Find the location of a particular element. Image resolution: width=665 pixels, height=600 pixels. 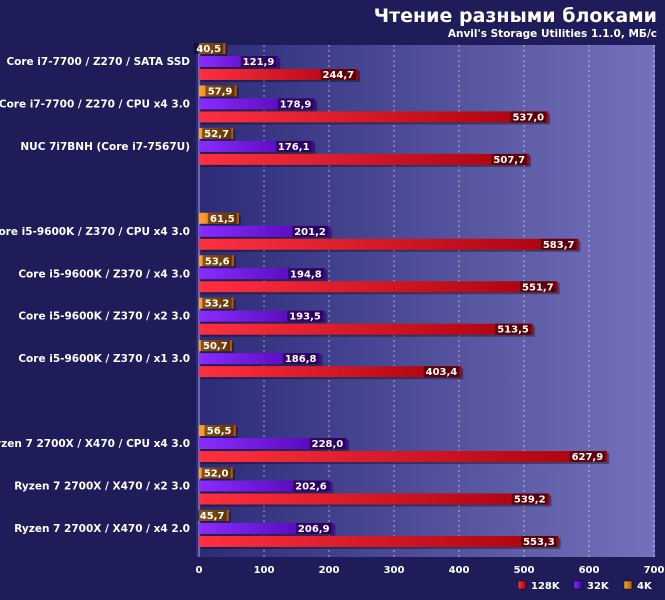

x-tick-label: 700 is located at coordinates (654, 570).